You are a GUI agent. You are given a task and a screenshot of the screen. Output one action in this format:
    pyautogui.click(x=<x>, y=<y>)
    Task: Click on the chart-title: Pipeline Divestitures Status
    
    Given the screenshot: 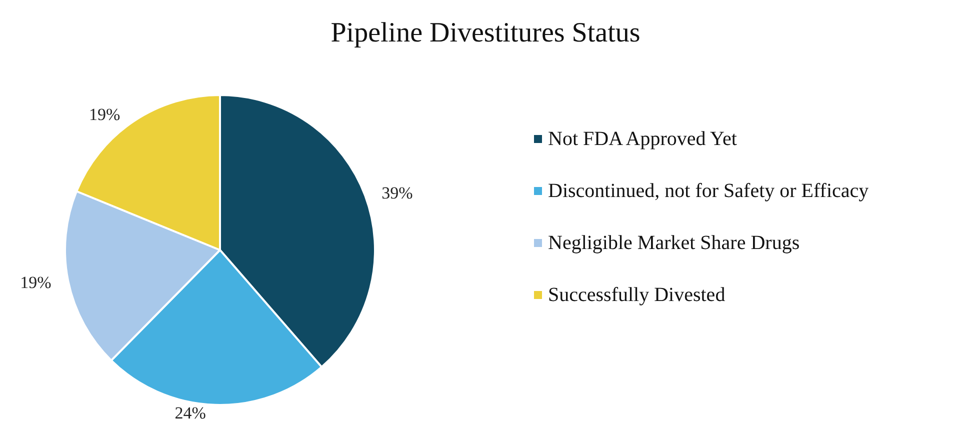 What is the action you would take?
    pyautogui.click(x=485, y=33)
    